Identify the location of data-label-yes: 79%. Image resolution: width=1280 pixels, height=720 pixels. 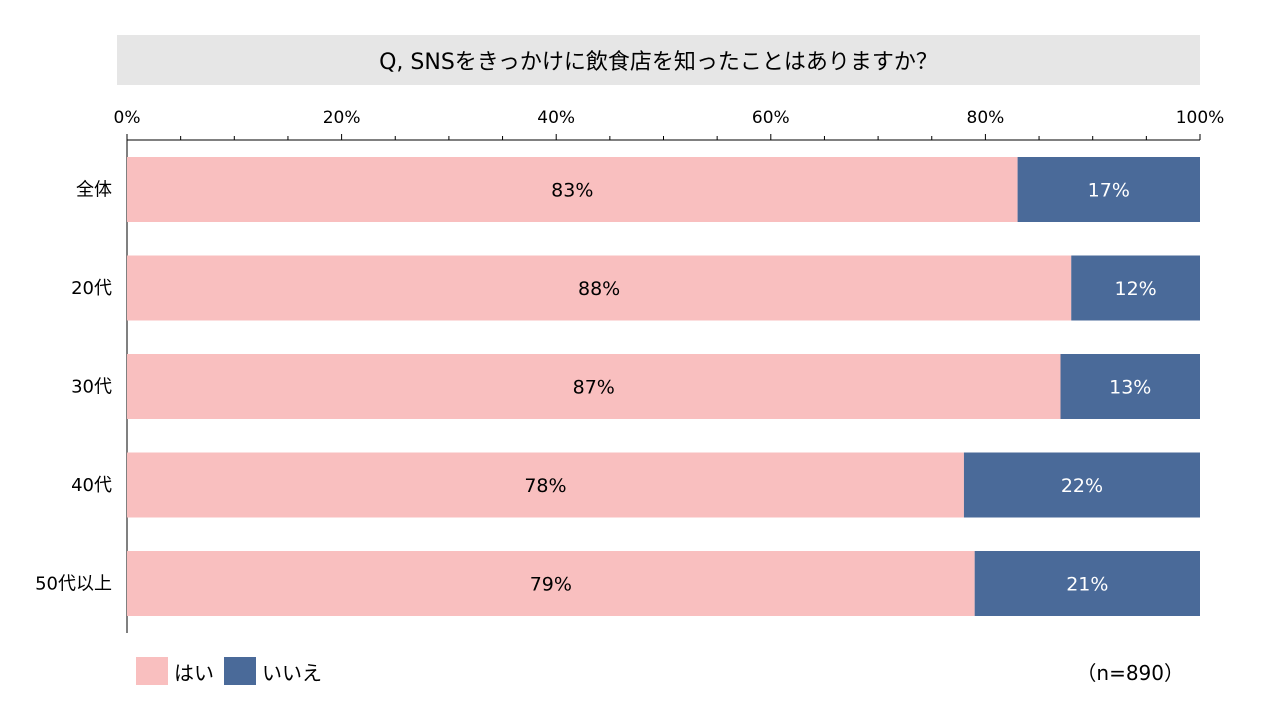
(551, 585).